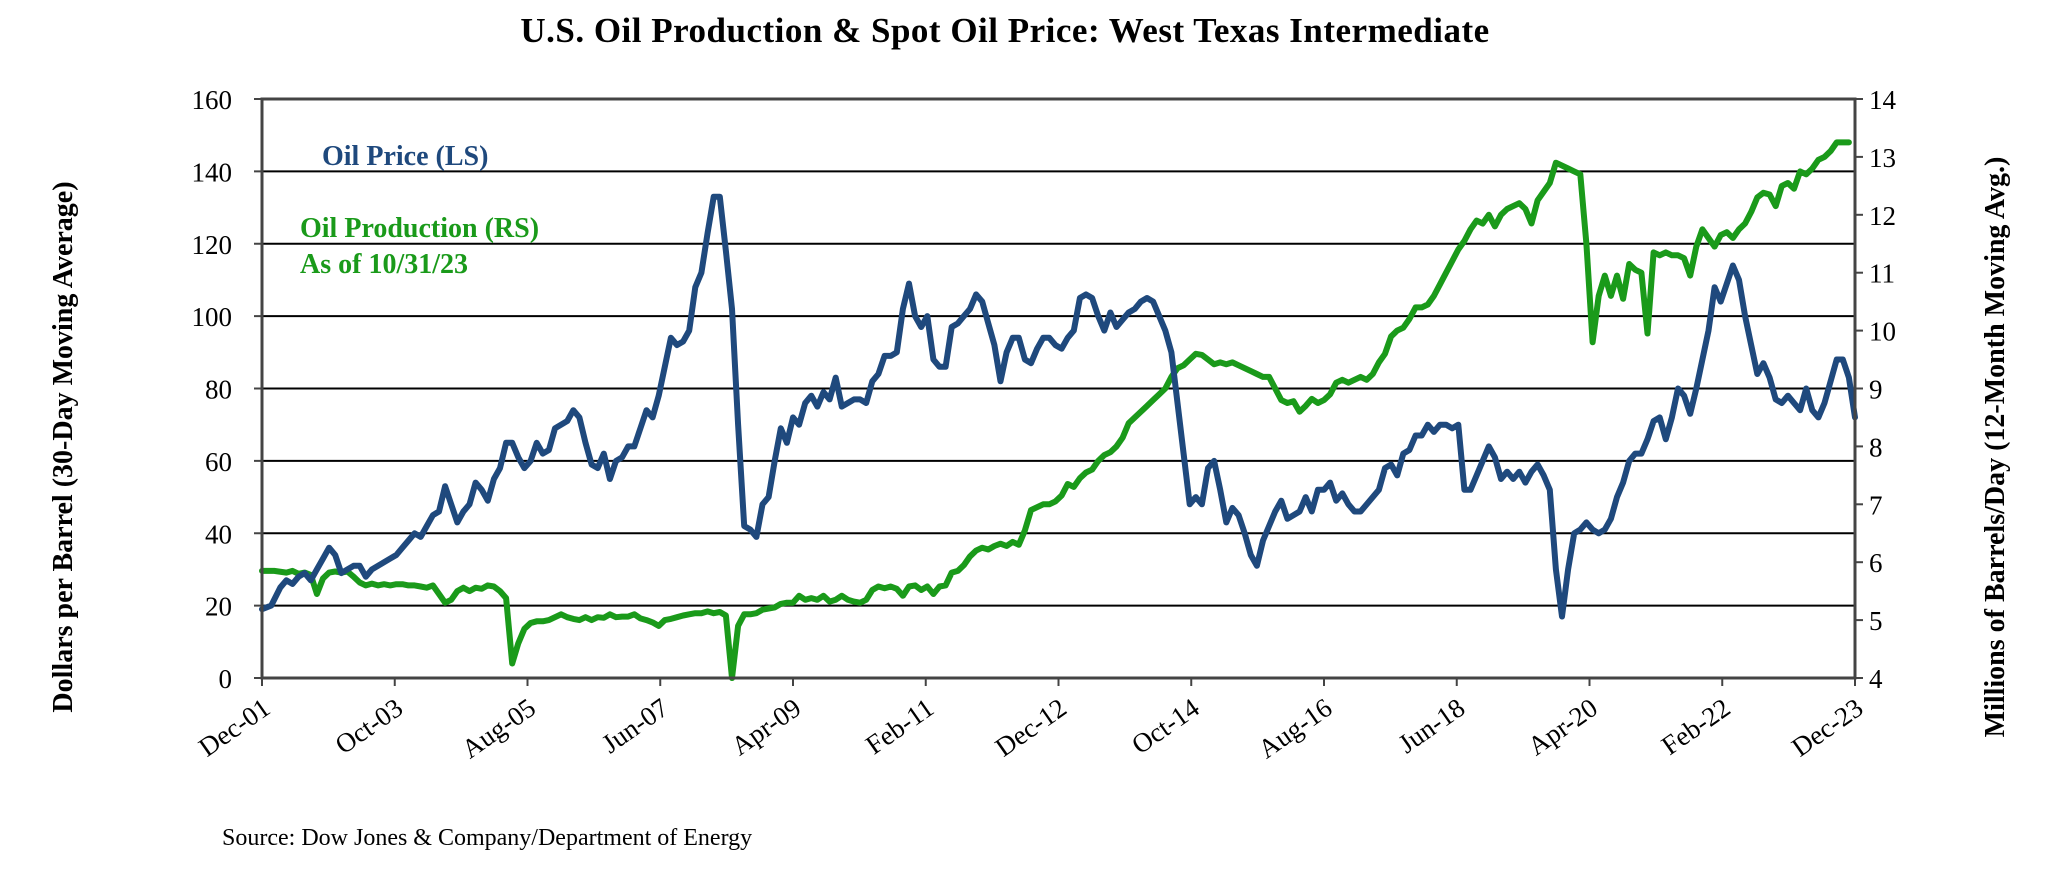 This screenshot has width=2048, height=892. What do you see at coordinates (218, 462) in the screenshot?
I see `left-tick-label: 60` at bounding box center [218, 462].